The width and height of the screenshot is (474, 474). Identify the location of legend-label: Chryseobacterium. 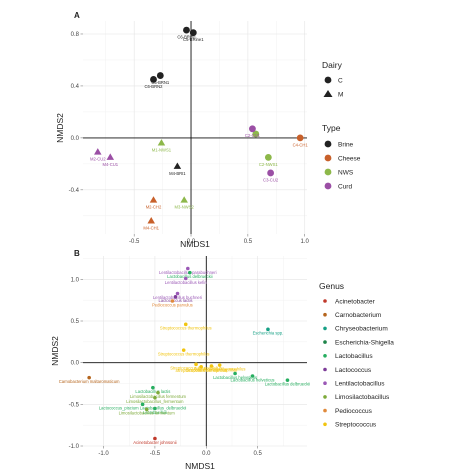
(361, 329).